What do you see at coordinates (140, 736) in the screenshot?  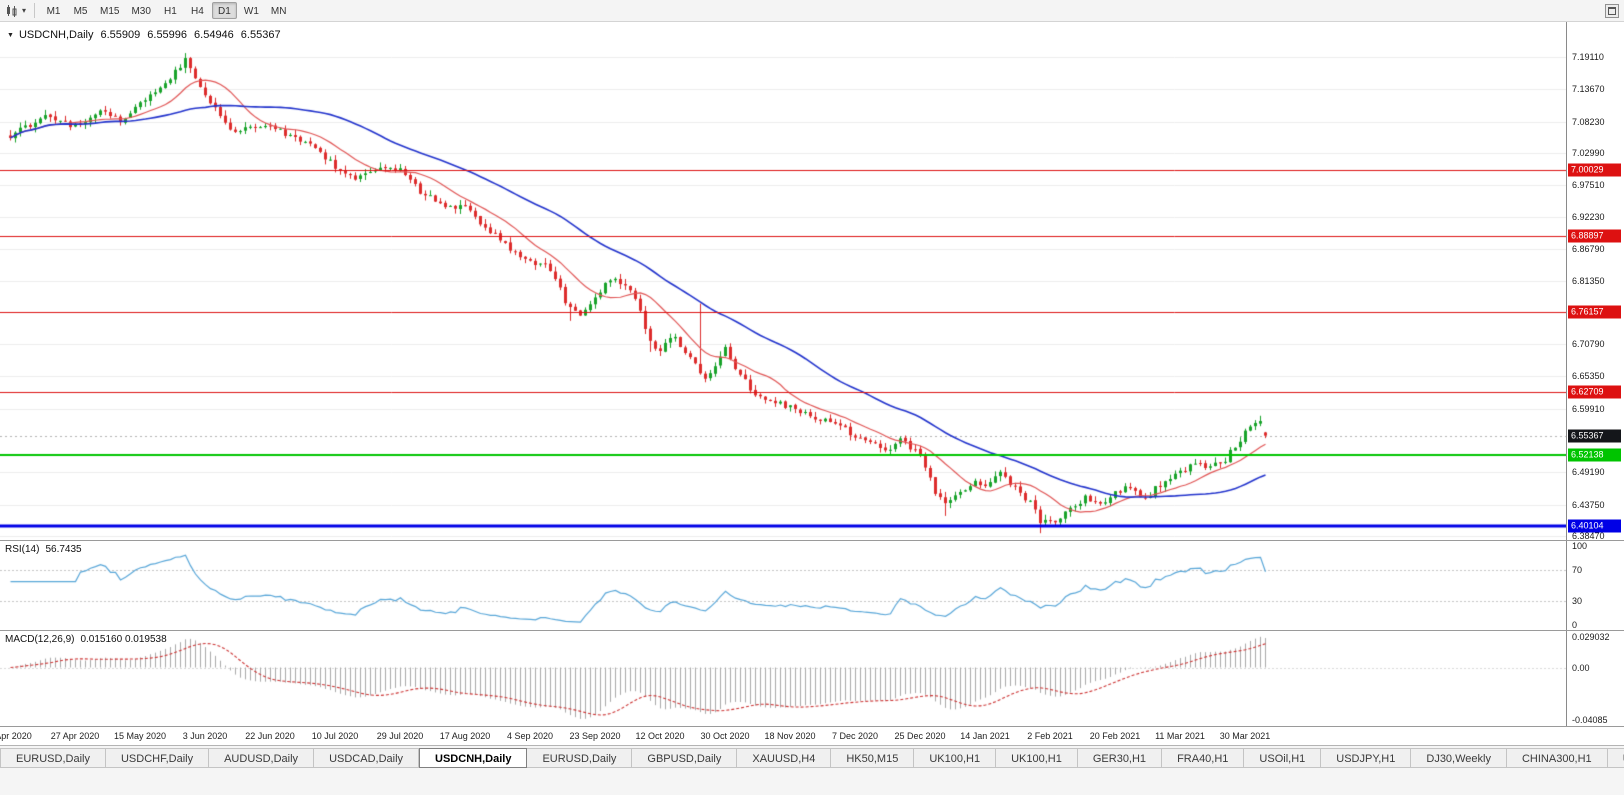 I see `date-label: 15 May 2020` at bounding box center [140, 736].